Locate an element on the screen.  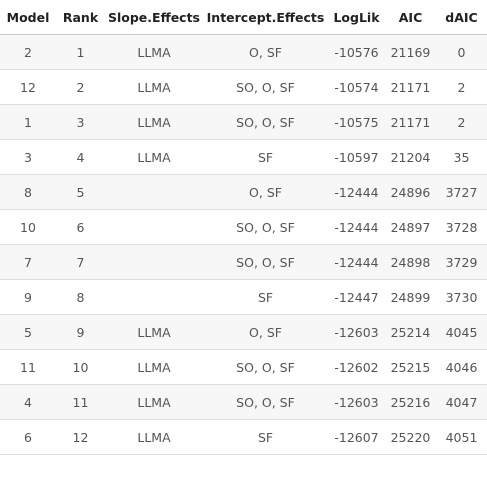
table-row: 6 12 LLMA SF -12607 25220 4051 is located at coordinates (243, 437).